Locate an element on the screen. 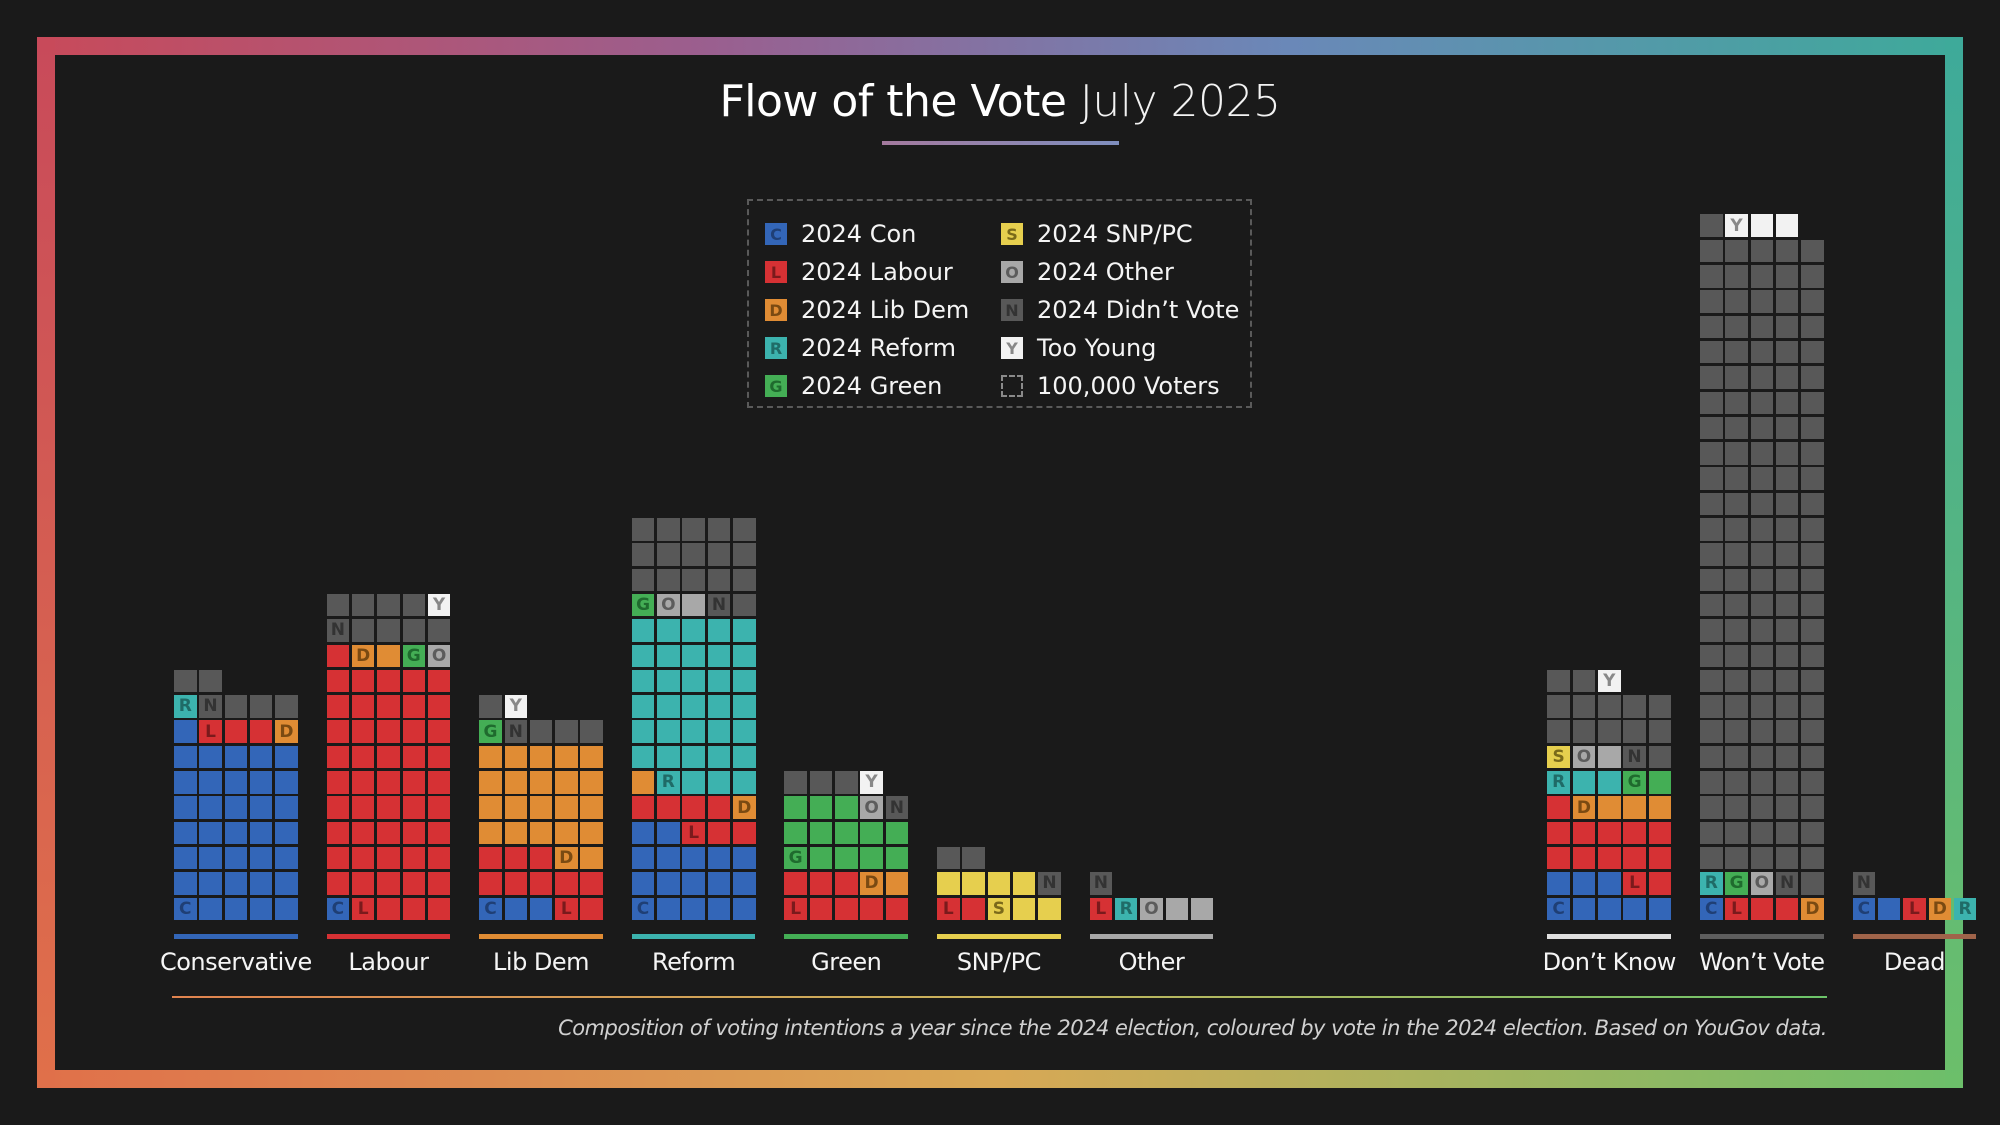 The height and width of the screenshot is (1125, 2000). waffle-cell-o is located at coordinates (1609, 757).